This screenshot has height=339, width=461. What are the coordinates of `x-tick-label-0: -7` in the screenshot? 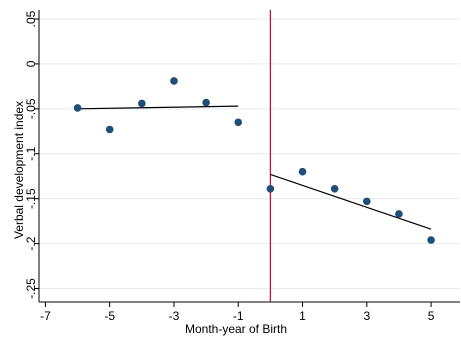 It's located at (45, 316).